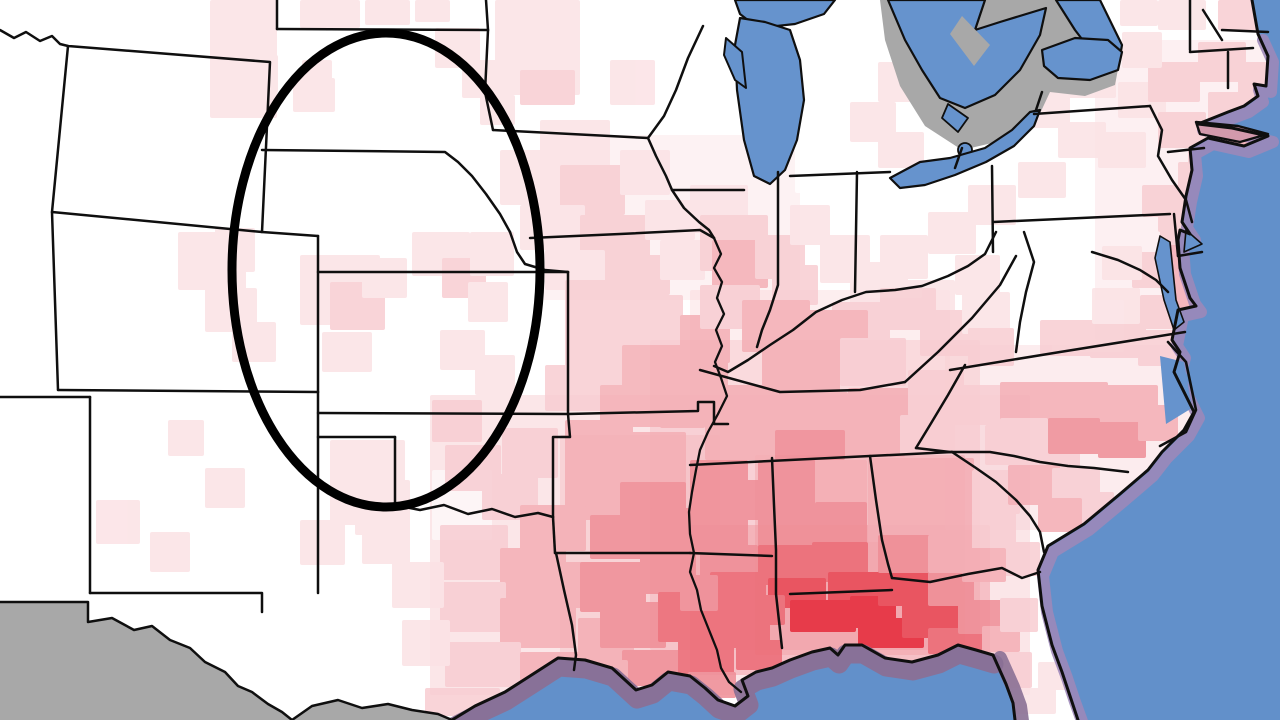 This screenshot has height=720, width=1280. Describe the element at coordinates (769, 101) in the screenshot. I see `lake-michigan` at that location.